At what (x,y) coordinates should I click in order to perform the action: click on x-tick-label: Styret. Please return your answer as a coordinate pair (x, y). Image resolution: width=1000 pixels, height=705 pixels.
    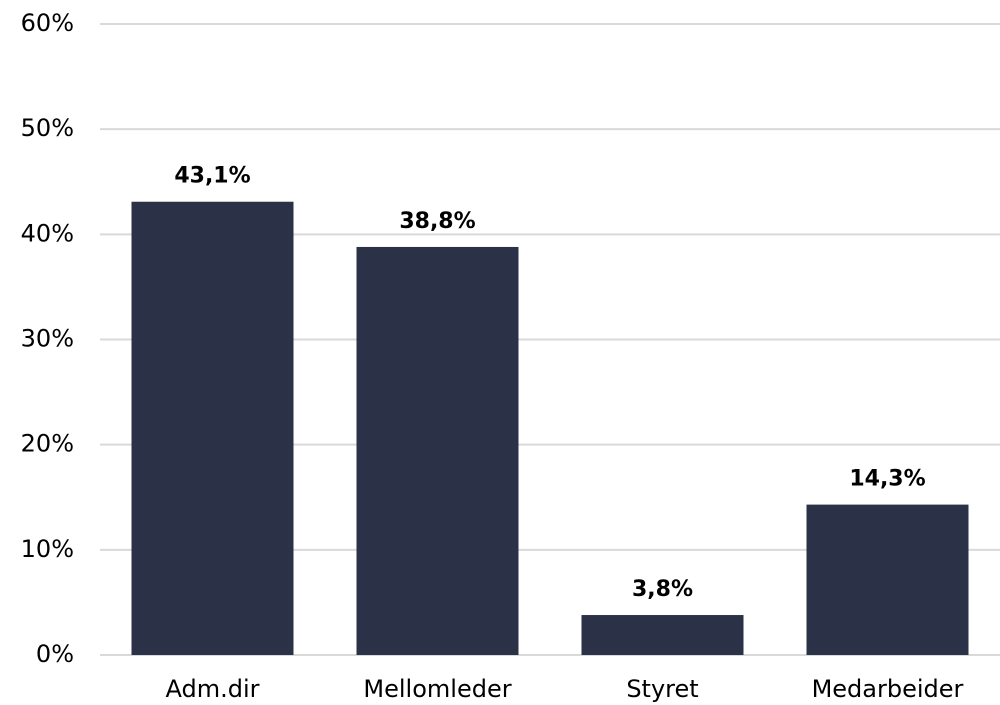
    Looking at the image, I should click on (662, 689).